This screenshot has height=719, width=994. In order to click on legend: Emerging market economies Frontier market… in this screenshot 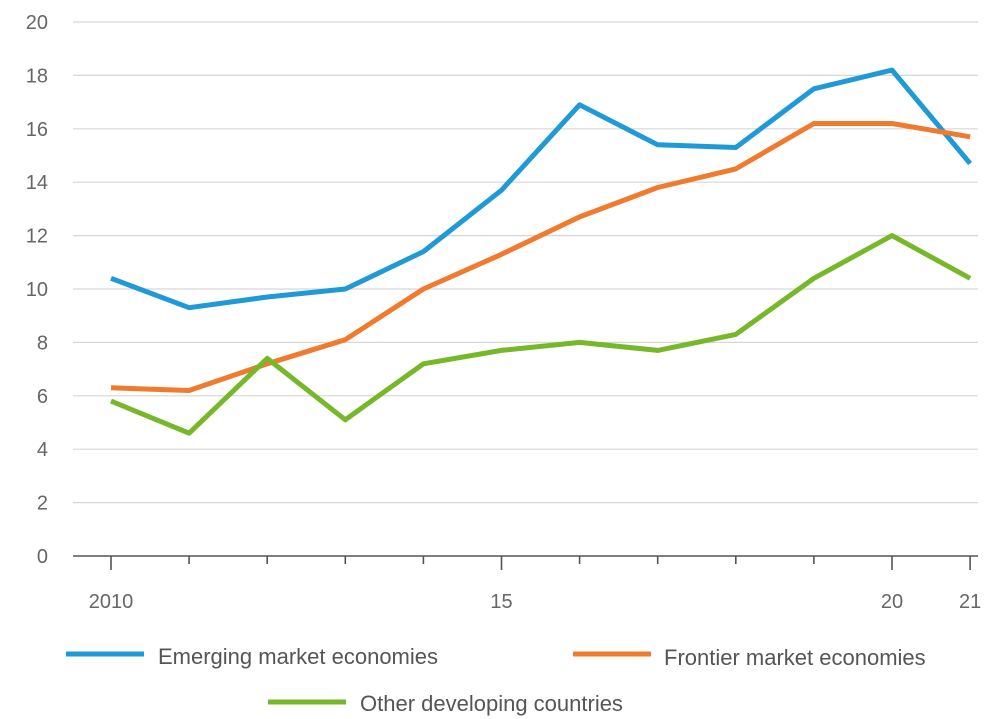, I will do `click(496, 680)`.